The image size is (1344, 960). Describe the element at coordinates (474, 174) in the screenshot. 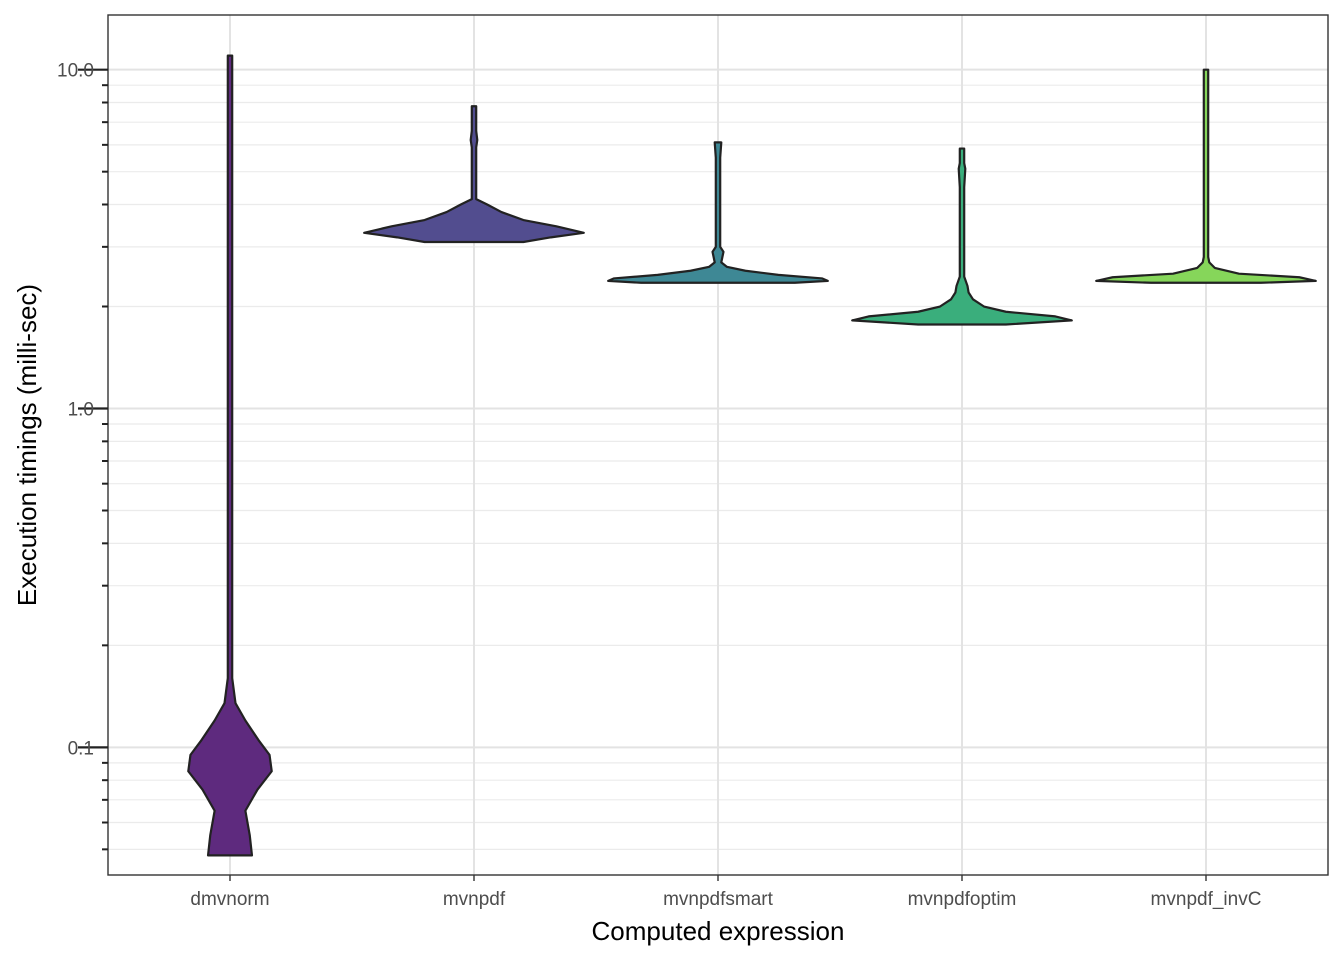

I see `violin-mvnpdf` at that location.